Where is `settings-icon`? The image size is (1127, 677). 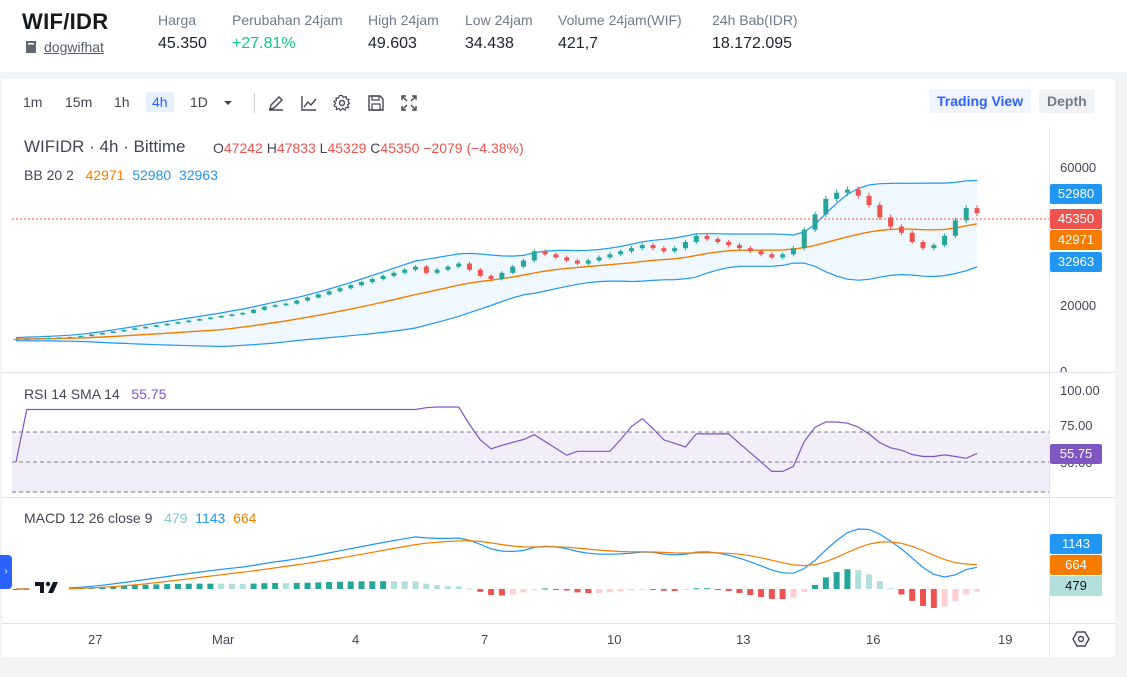 settings-icon is located at coordinates (342, 103).